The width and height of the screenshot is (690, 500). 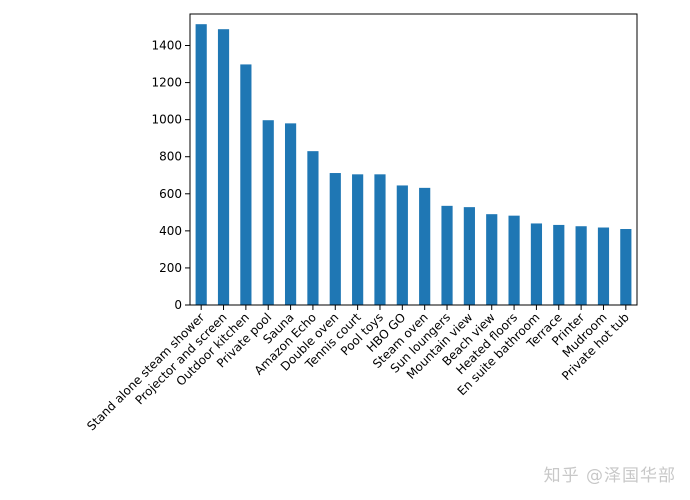 What do you see at coordinates (170, 157) in the screenshot?
I see `y-tick-label-4: 800` at bounding box center [170, 157].